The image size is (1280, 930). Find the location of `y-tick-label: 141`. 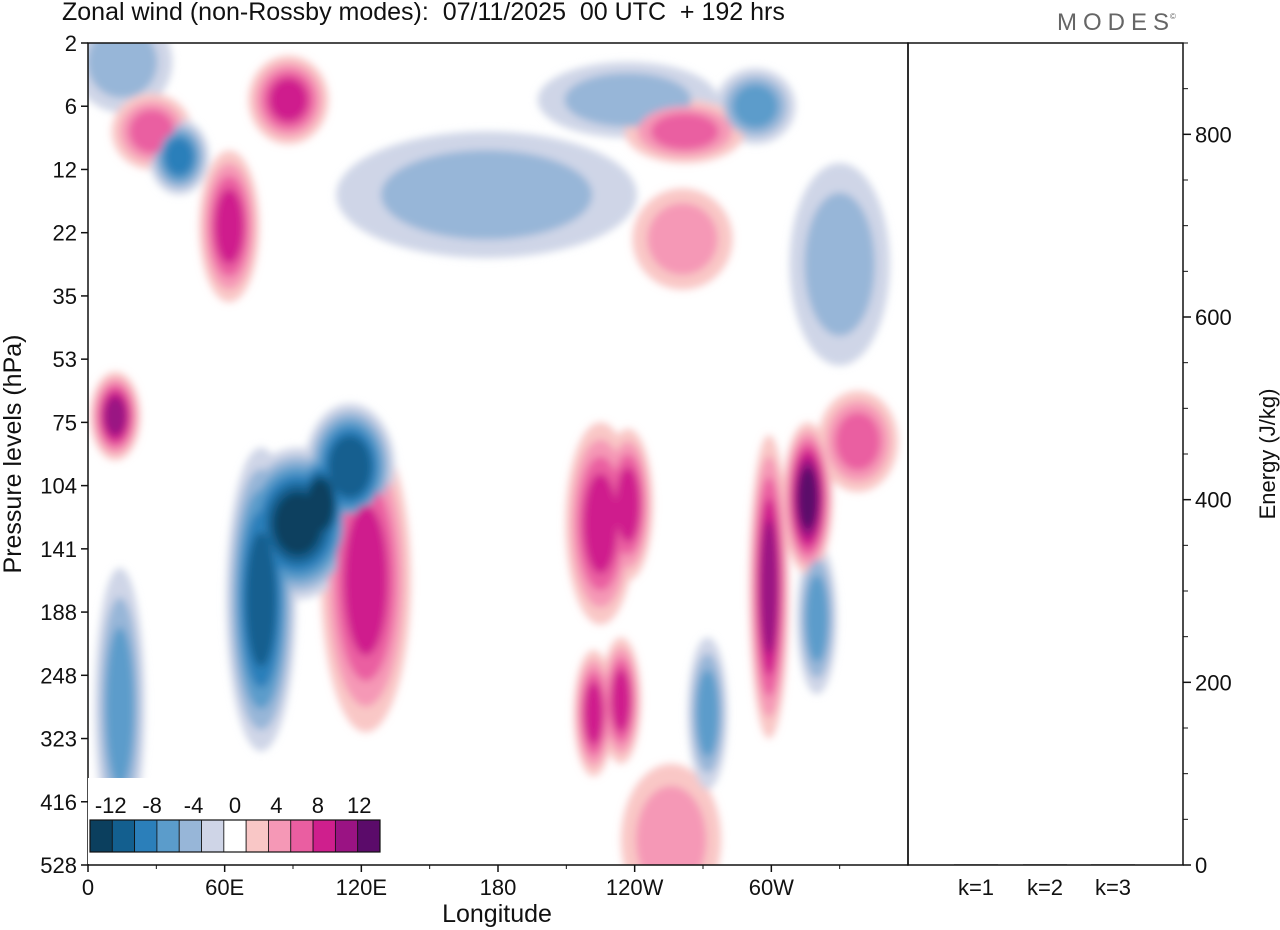

y-tick-label: 141 is located at coordinates (58, 549).